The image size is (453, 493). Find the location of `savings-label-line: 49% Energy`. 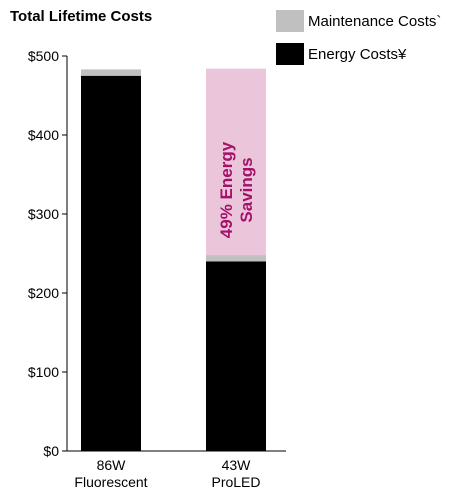

savings-label-line: 49% Energy is located at coordinates (226, 189).